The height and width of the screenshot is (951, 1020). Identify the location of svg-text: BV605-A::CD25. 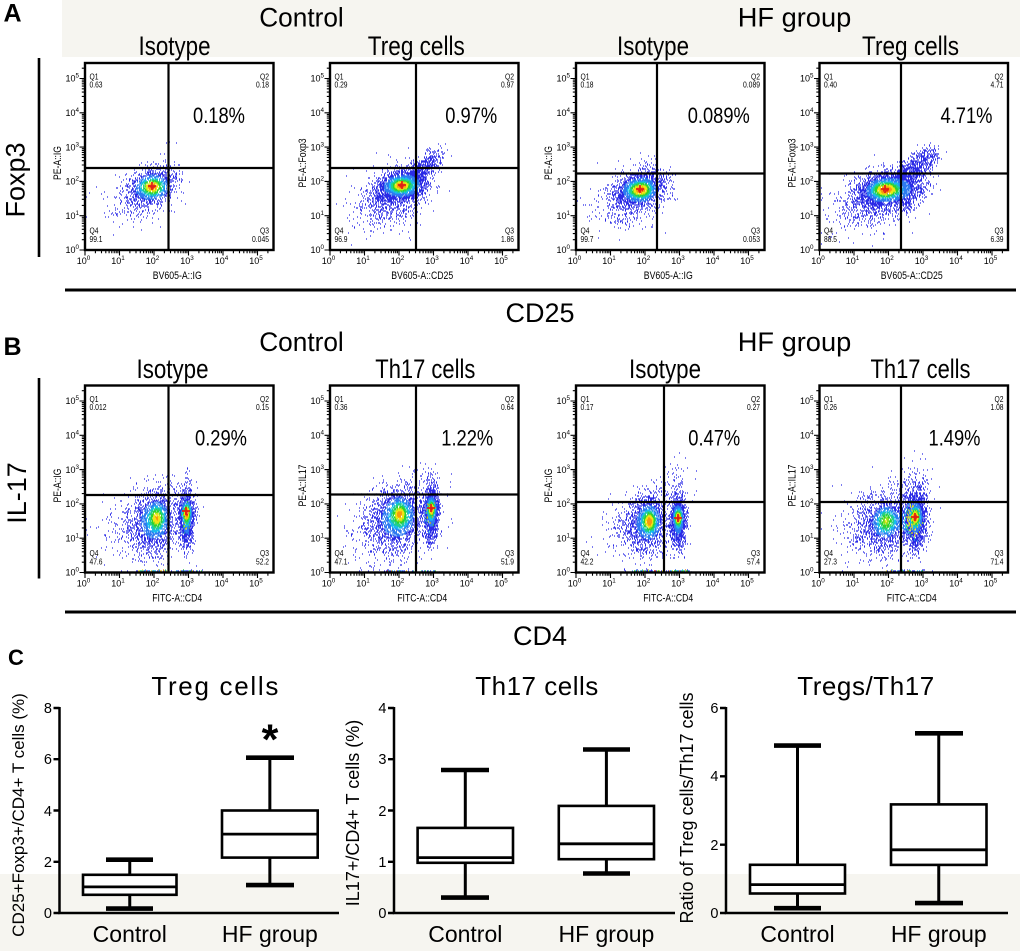
(422, 276).